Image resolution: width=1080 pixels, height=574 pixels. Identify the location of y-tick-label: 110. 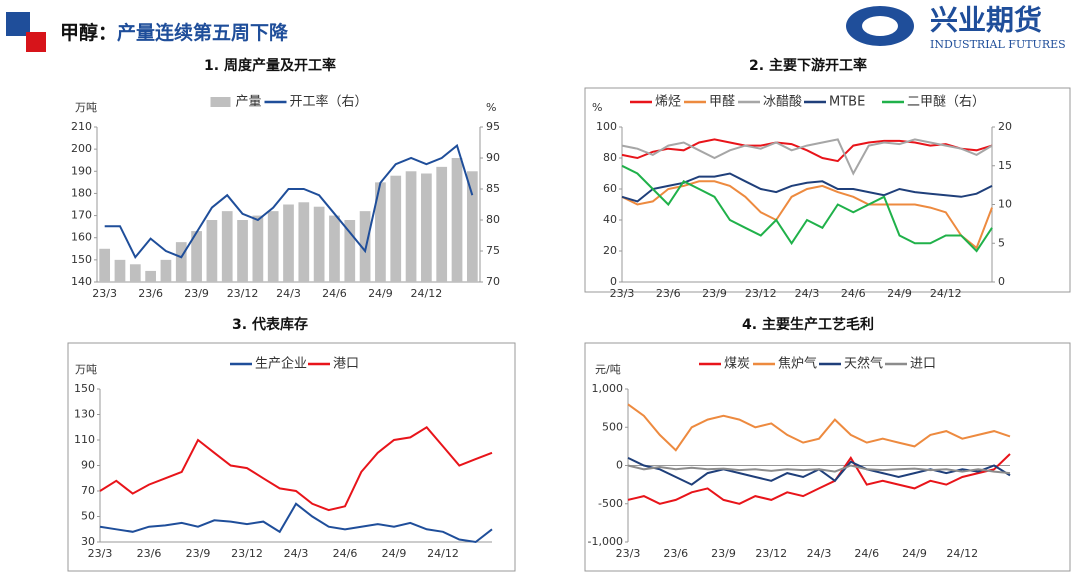
(84, 439).